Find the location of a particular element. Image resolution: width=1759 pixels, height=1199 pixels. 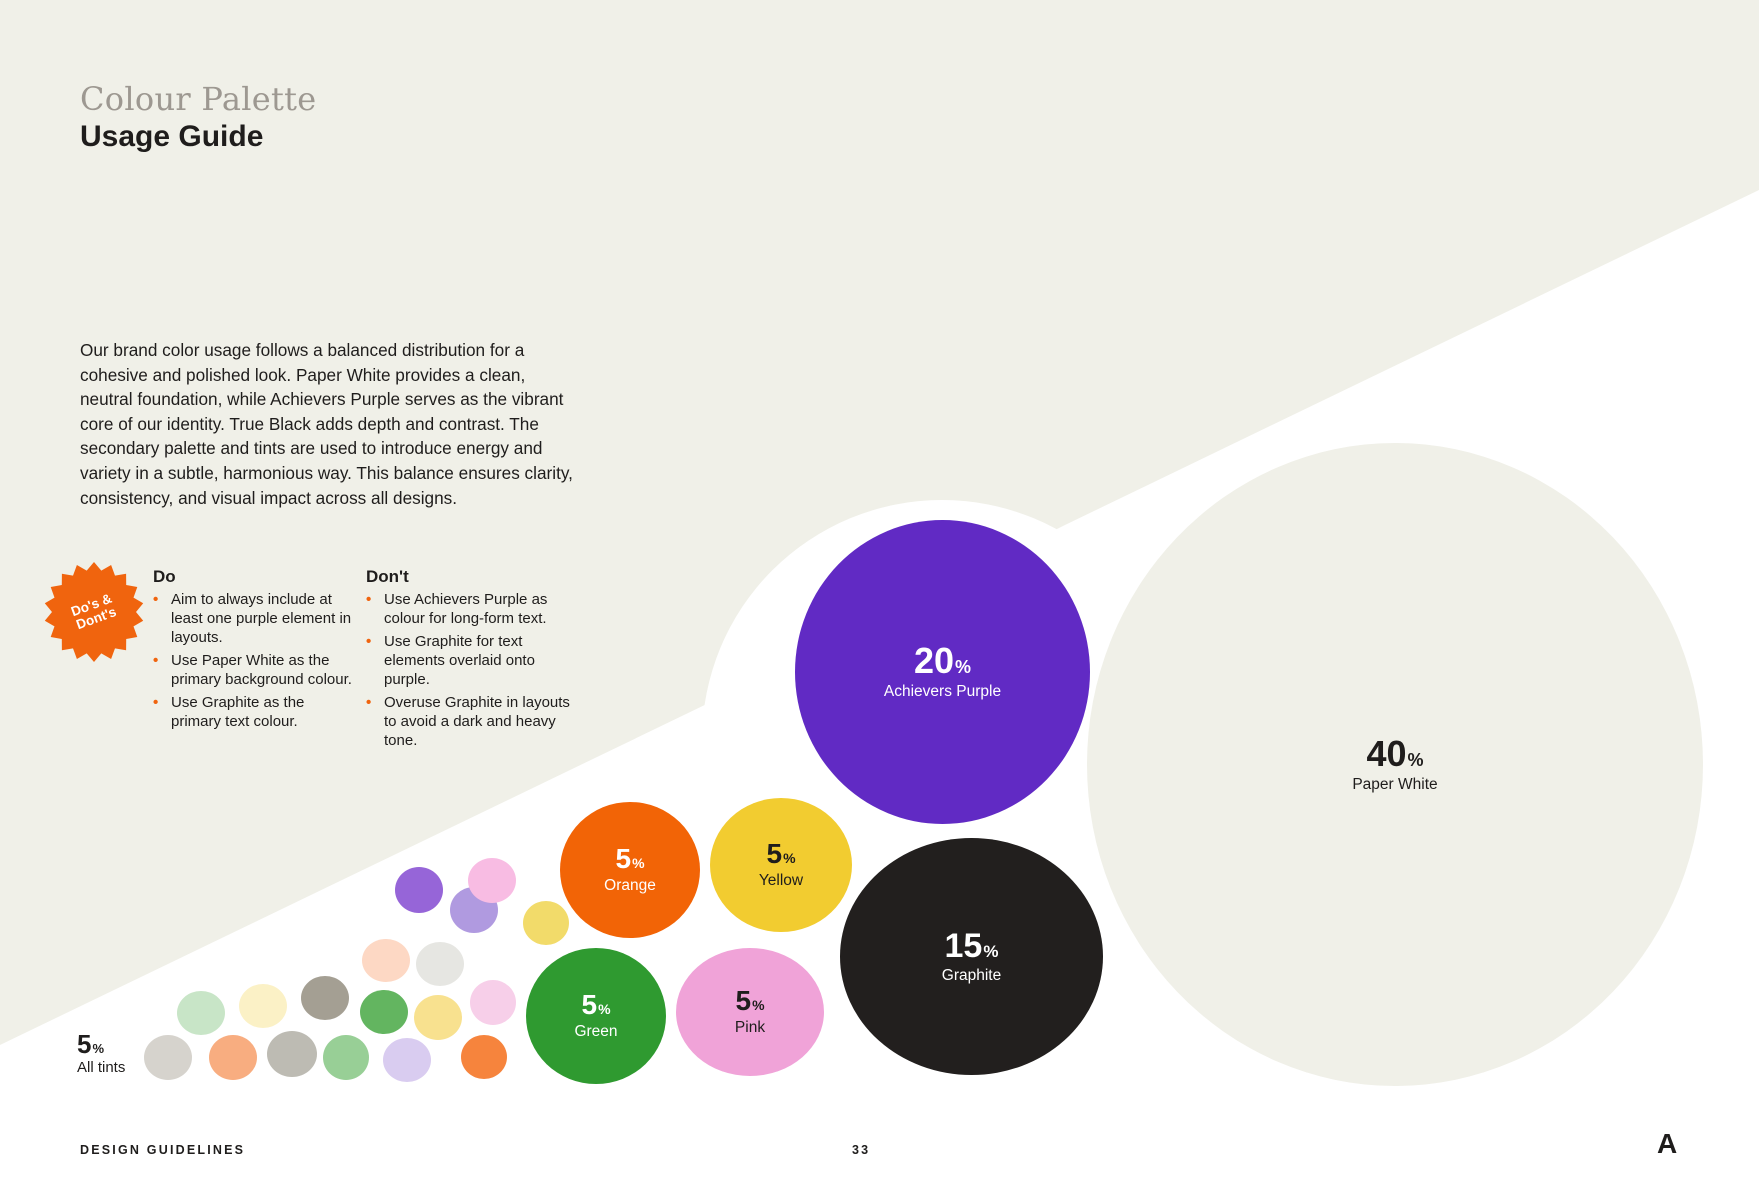

graphite-label: Graphite is located at coordinates (971, 975).